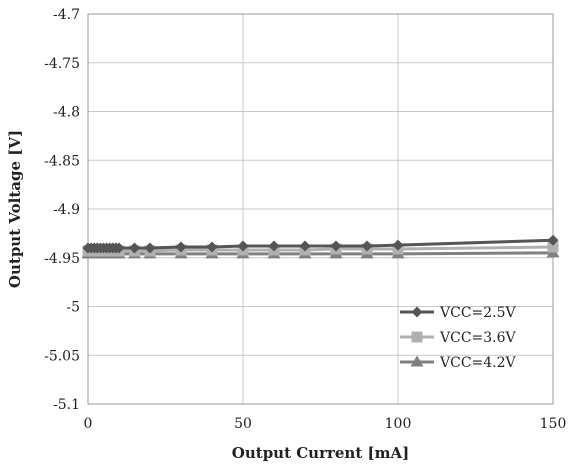  I want to click on y-axis-tick-labels: -4.7 -4.75 -4.8 -4.85 -4.9 -4.95 -5 -5.05 -5.1, so click(62, 210).